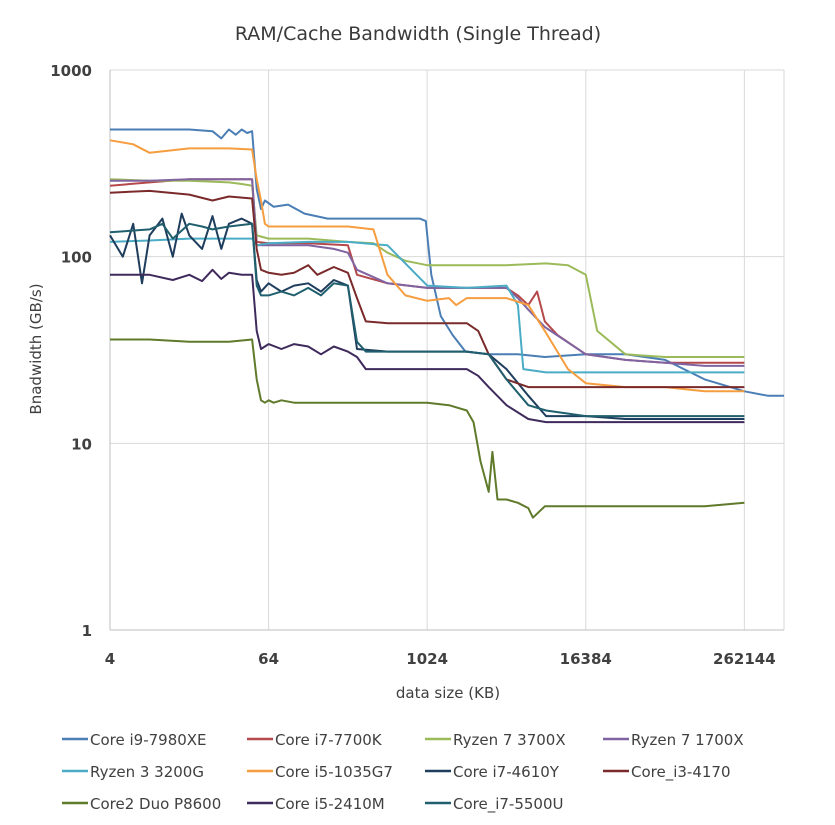 The image size is (835, 825). I want to click on legend-item: Core i9-7980XE, so click(134, 740).